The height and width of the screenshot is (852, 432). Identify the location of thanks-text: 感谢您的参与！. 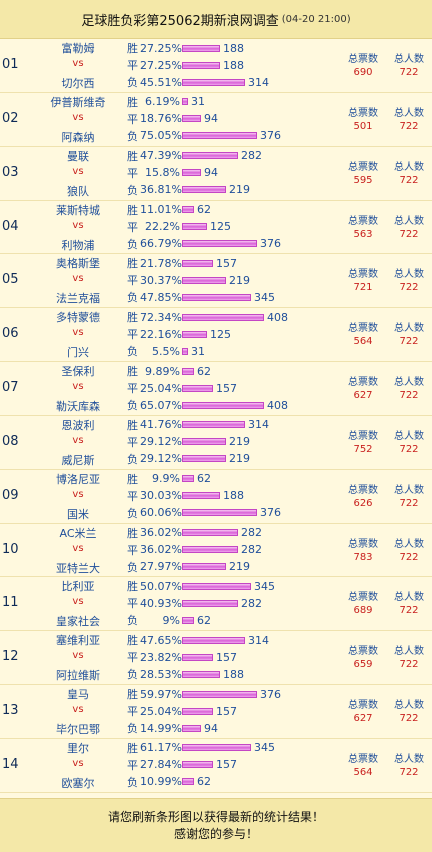
(215, 834).